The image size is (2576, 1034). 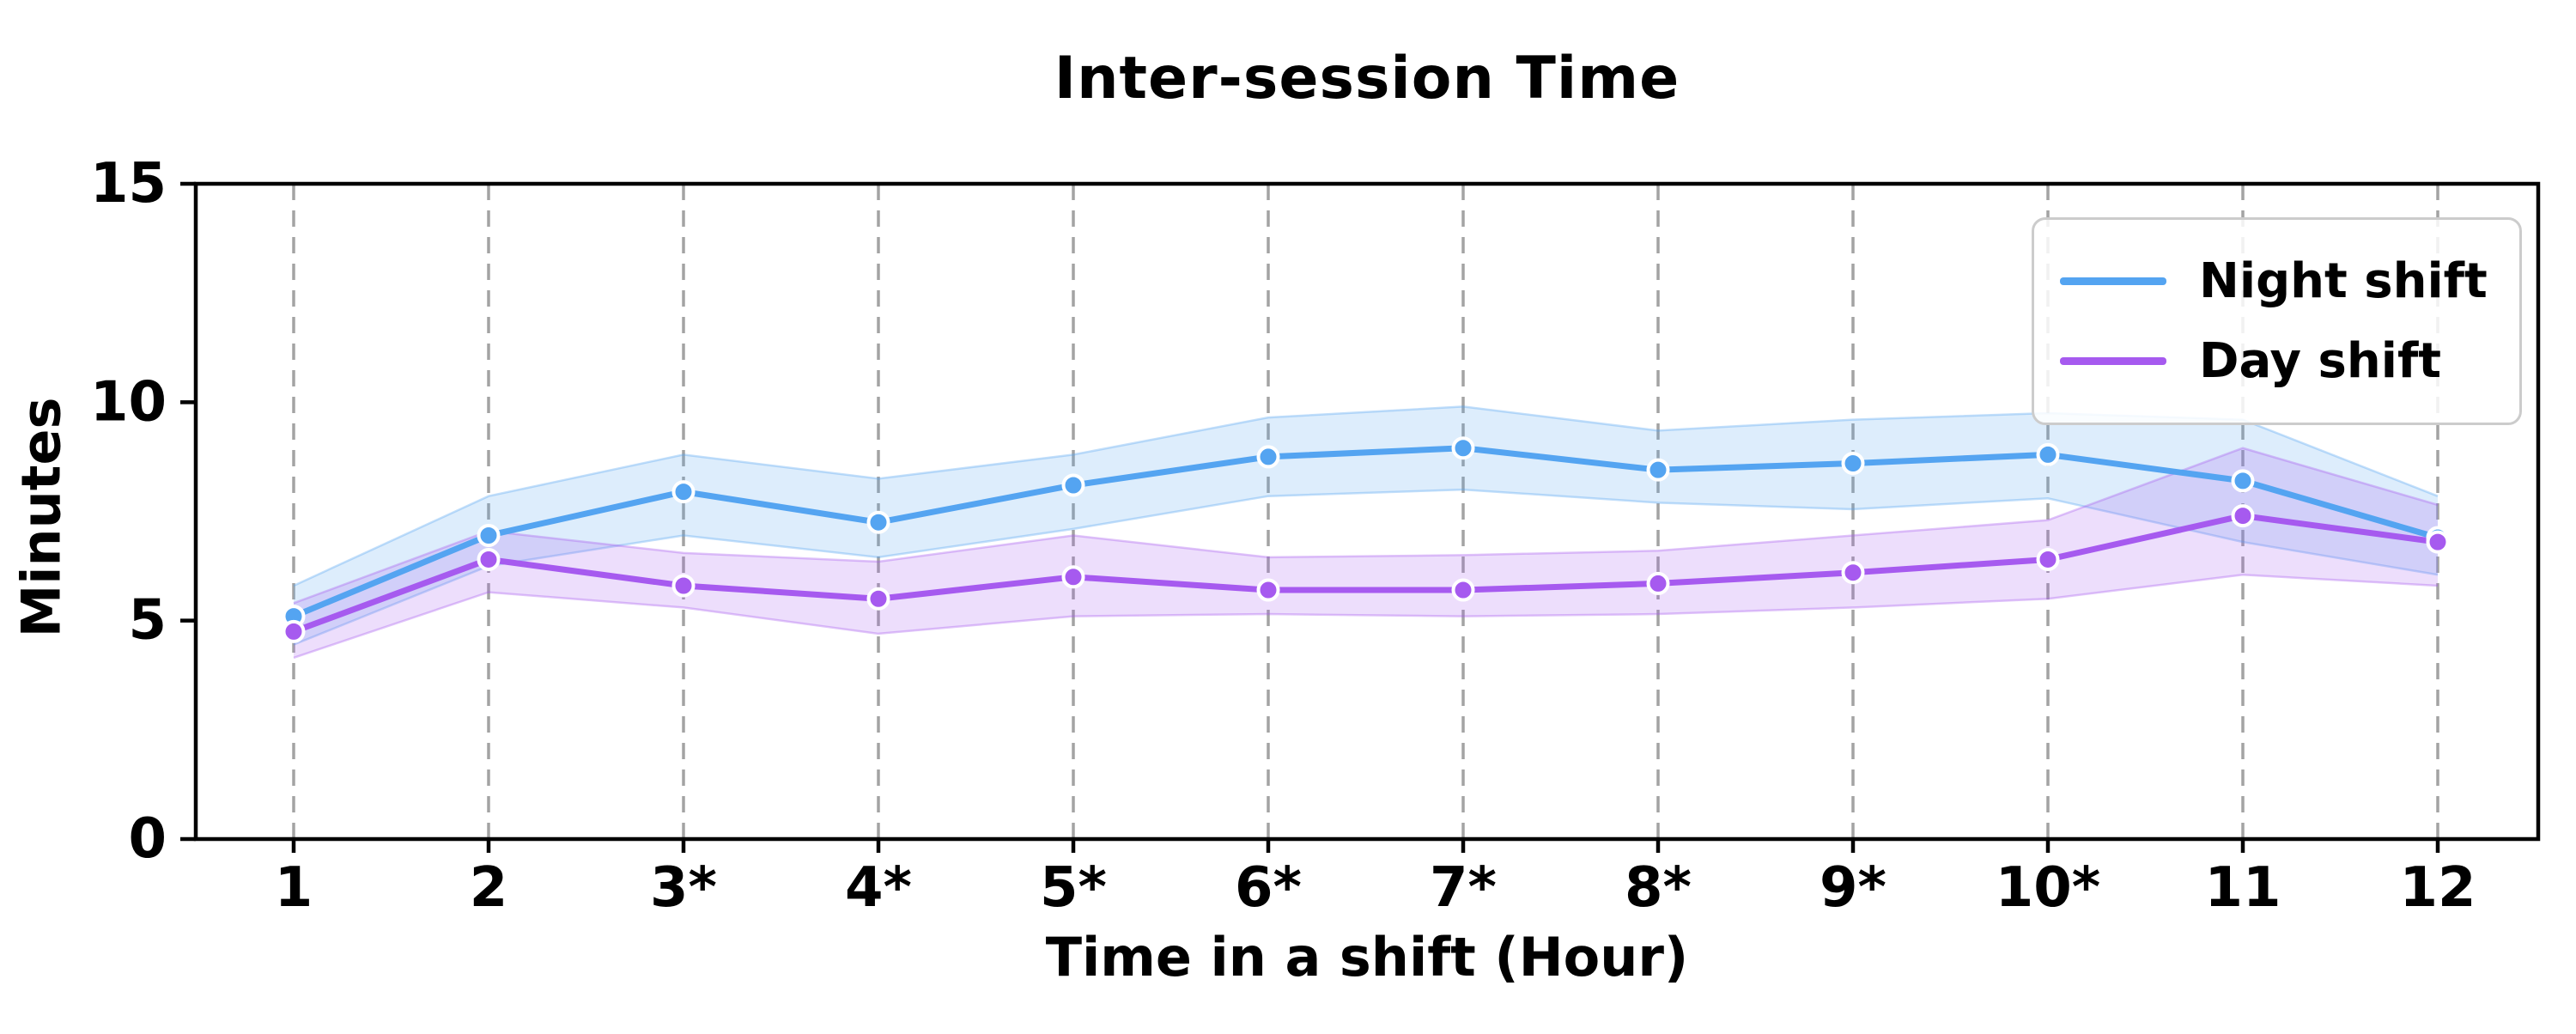 I want to click on chart-title: Inter-session Time, so click(x=1367, y=79).